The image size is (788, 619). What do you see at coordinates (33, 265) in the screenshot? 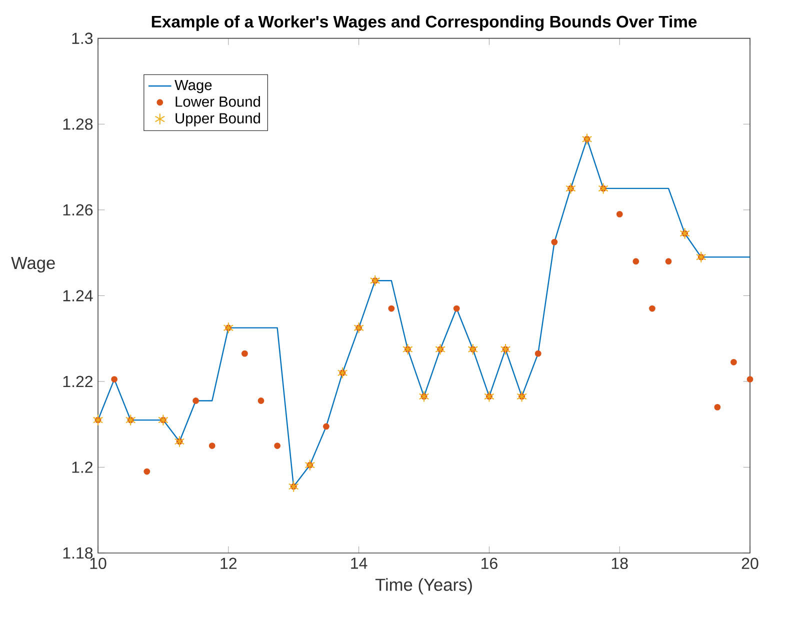
I see `y-axis-title: Wage` at bounding box center [33, 265].